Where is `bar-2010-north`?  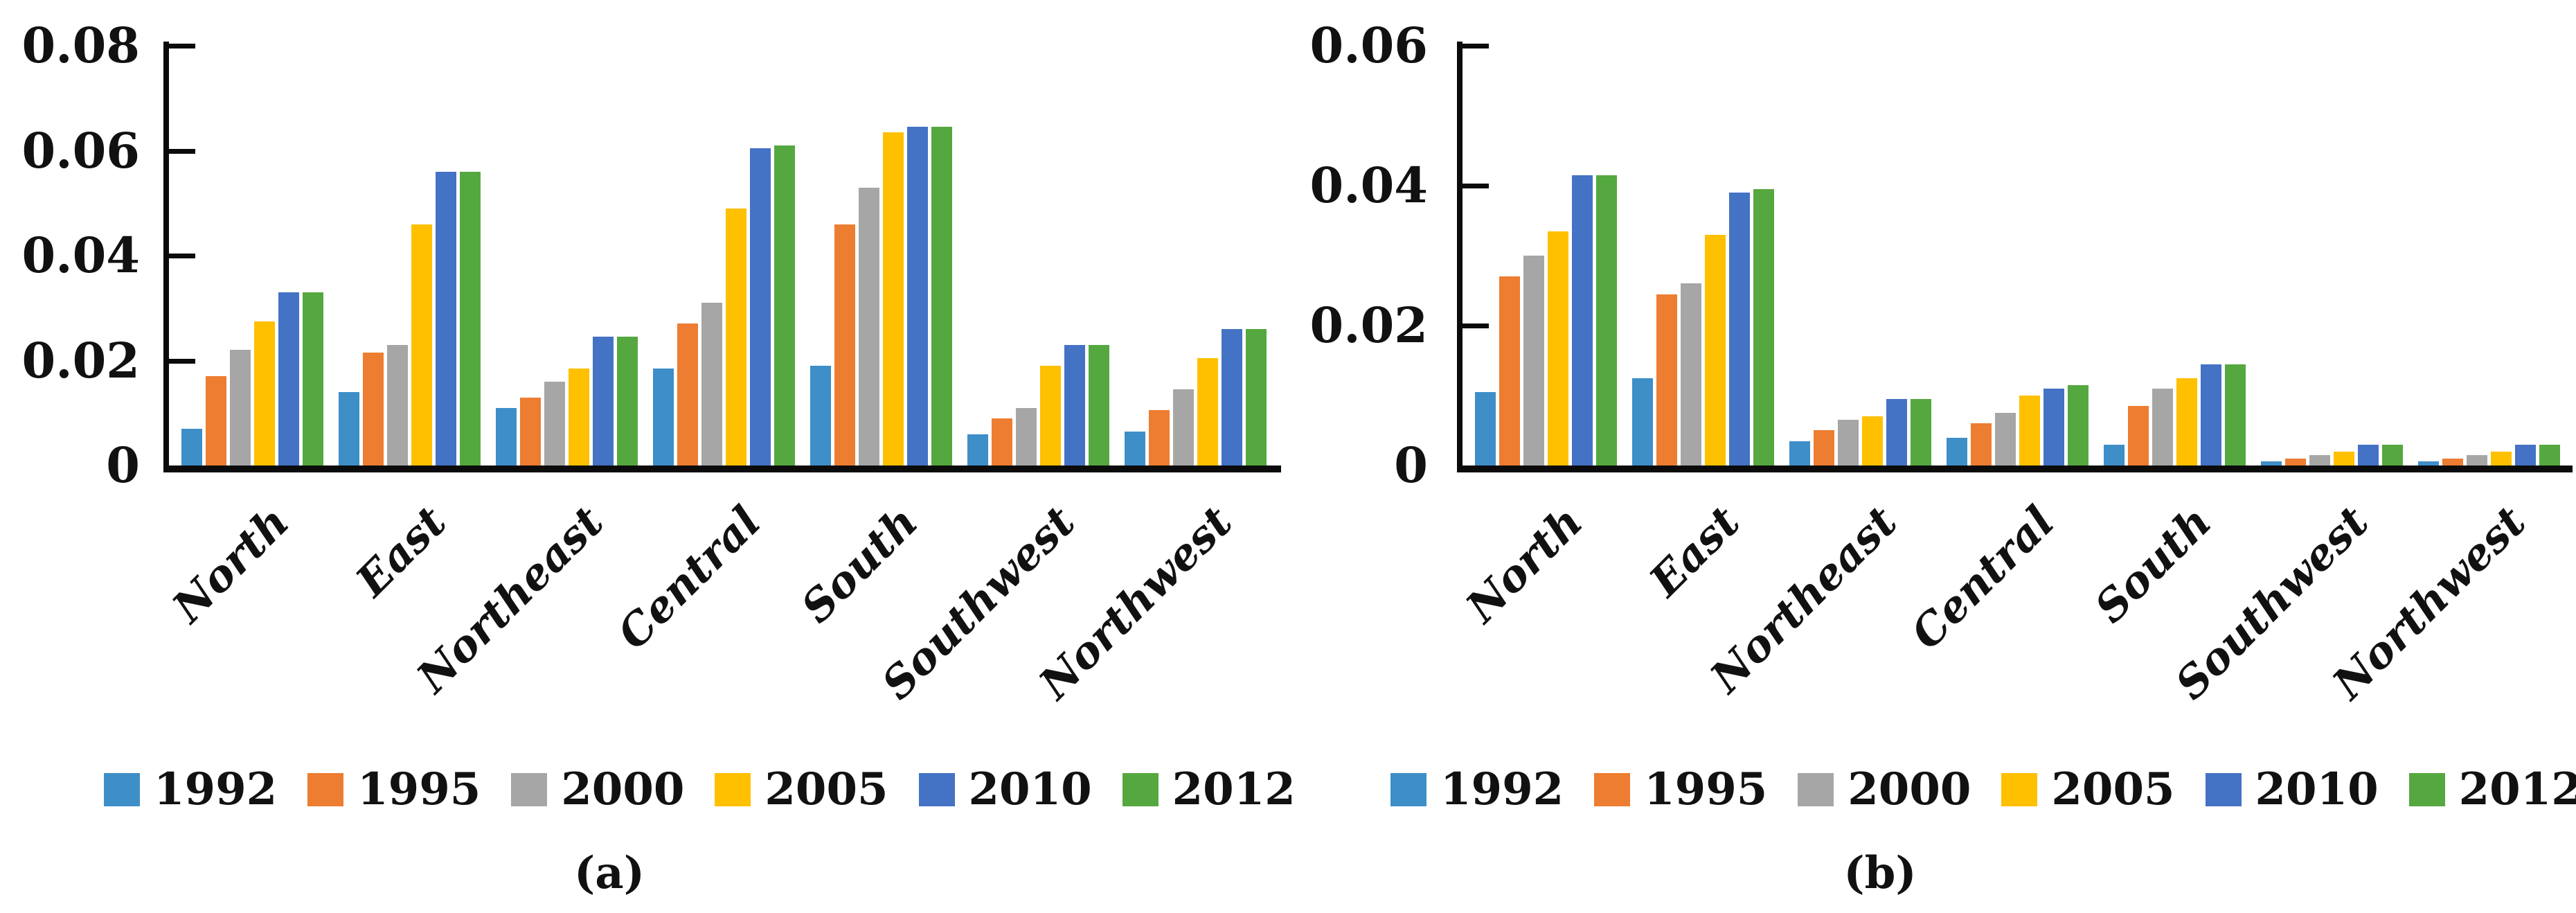 bar-2010-north is located at coordinates (288, 379).